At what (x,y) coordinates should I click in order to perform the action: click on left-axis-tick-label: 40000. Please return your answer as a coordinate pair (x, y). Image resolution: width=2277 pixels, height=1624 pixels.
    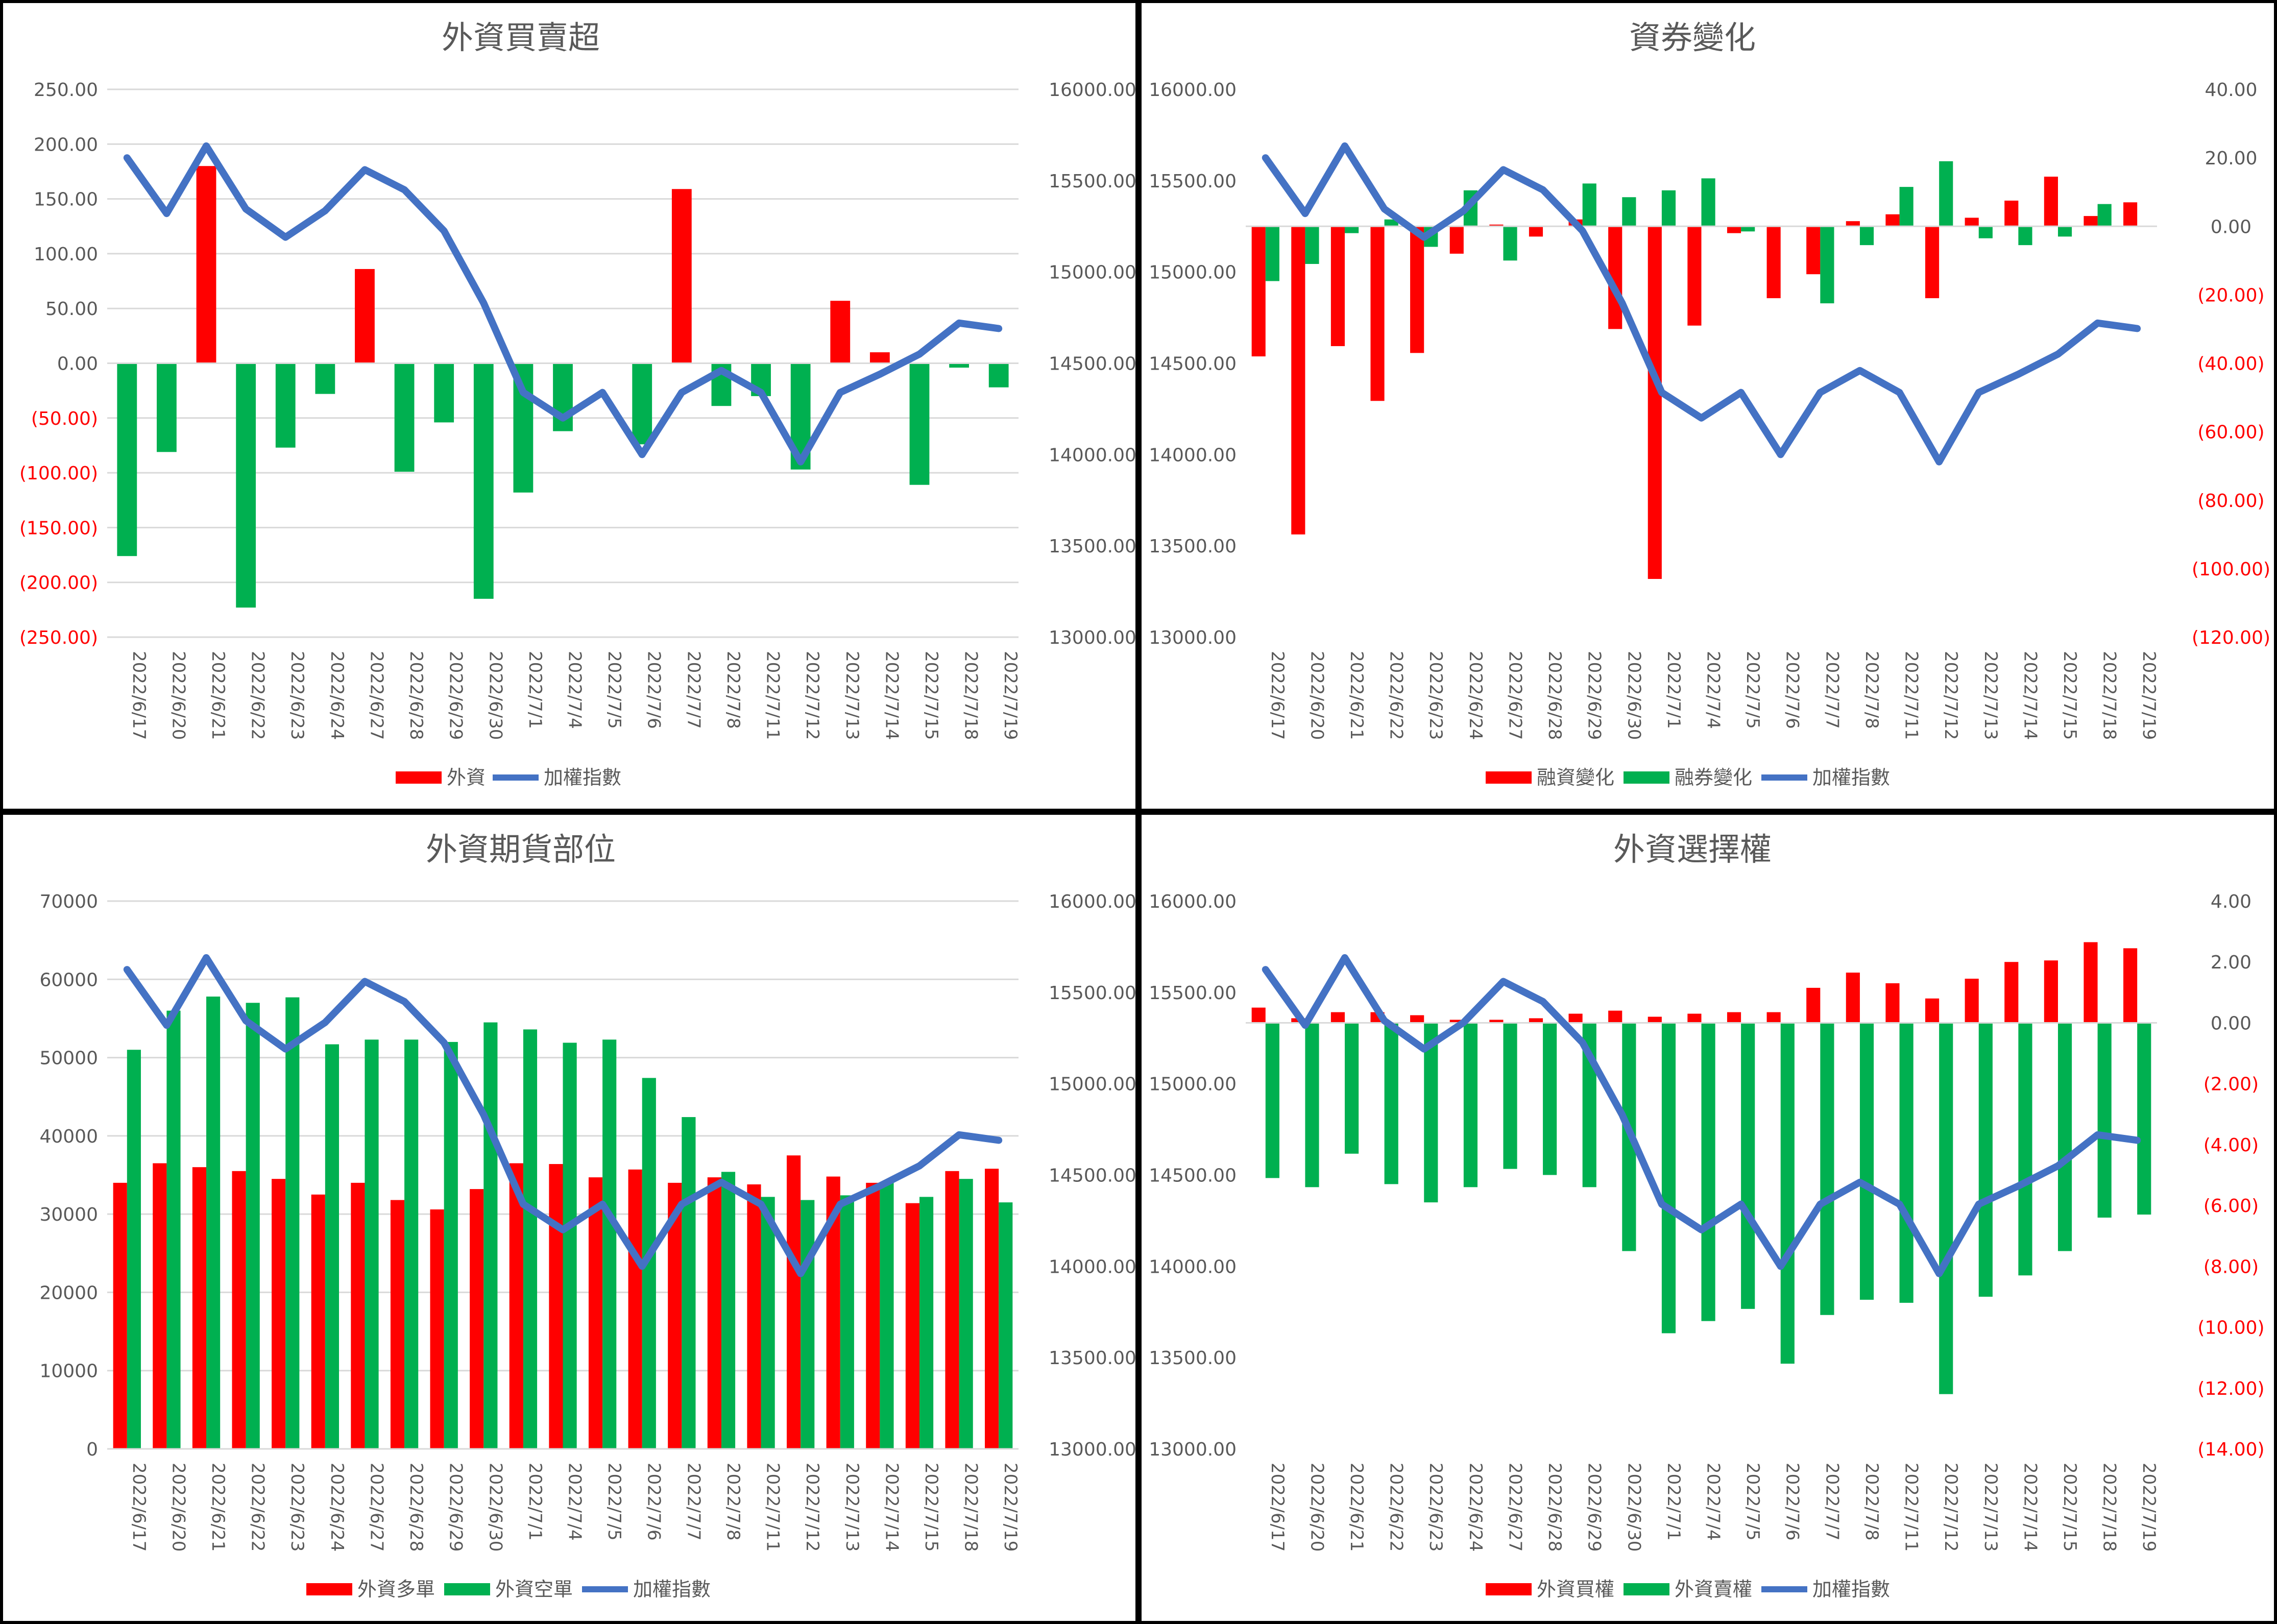
    Looking at the image, I should click on (68, 1136).